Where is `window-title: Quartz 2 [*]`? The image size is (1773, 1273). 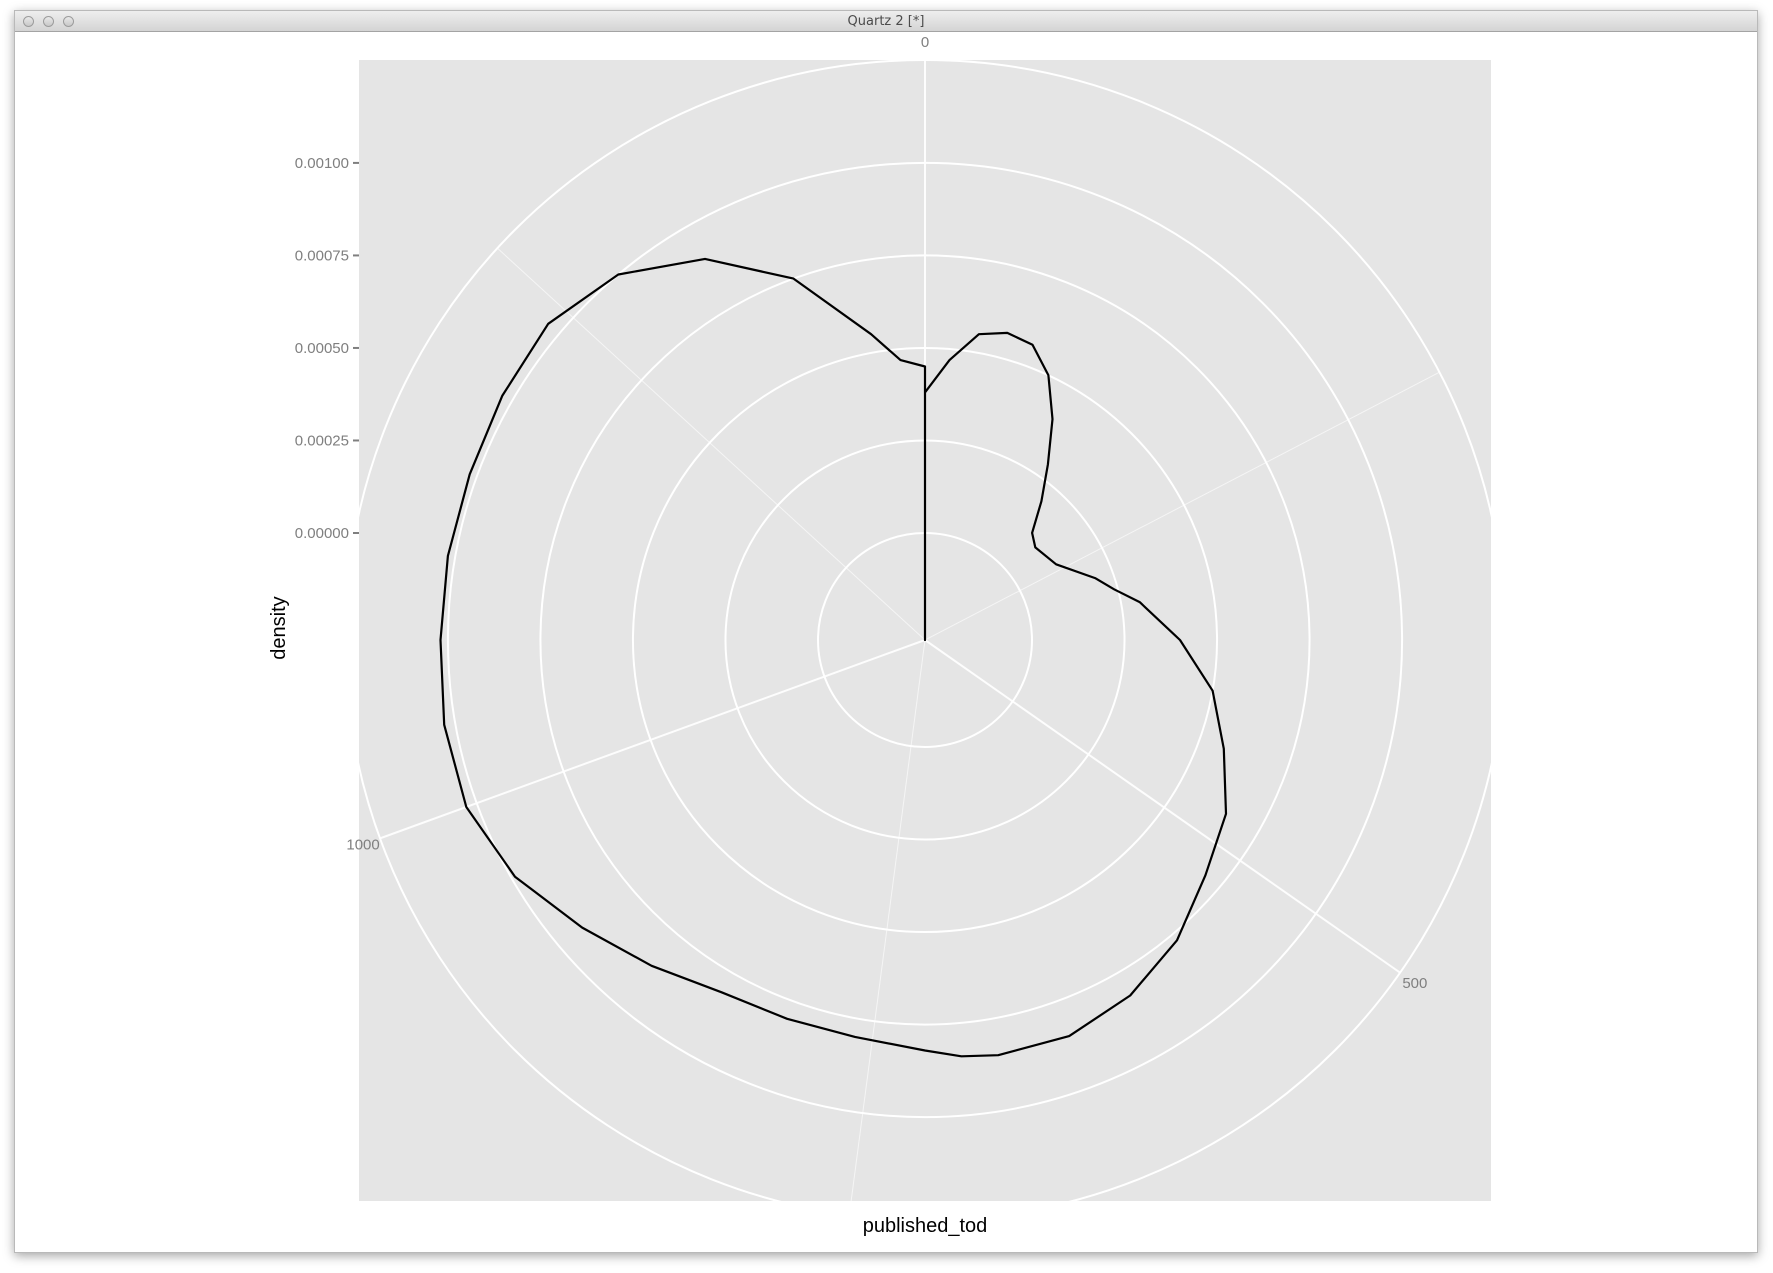
window-title: Quartz 2 [*] is located at coordinates (886, 21).